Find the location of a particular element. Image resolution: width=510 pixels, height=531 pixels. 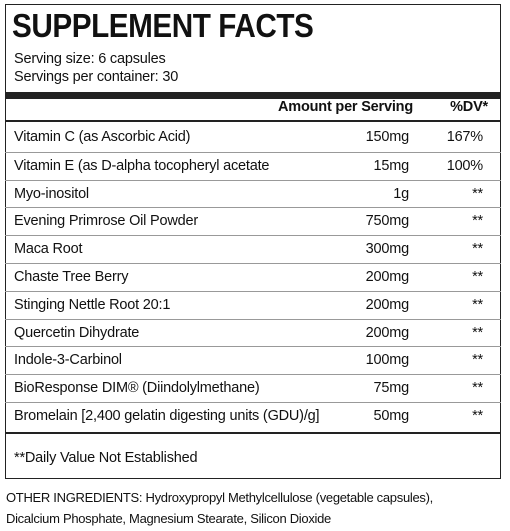

nutrient-name: Indole-3-Carbinol is located at coordinates (68, 360).